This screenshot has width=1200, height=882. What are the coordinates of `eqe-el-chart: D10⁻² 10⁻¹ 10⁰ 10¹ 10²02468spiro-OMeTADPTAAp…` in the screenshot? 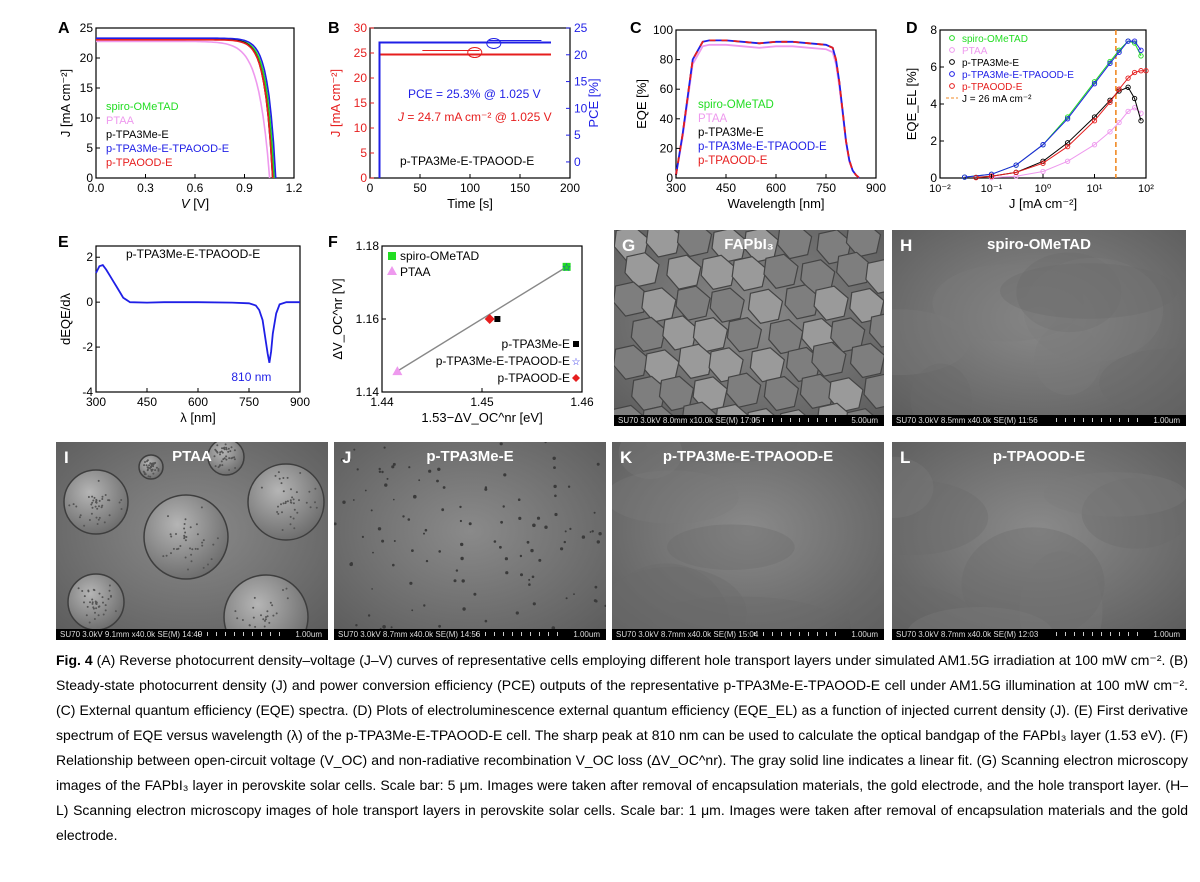 It's located at (1029, 115).